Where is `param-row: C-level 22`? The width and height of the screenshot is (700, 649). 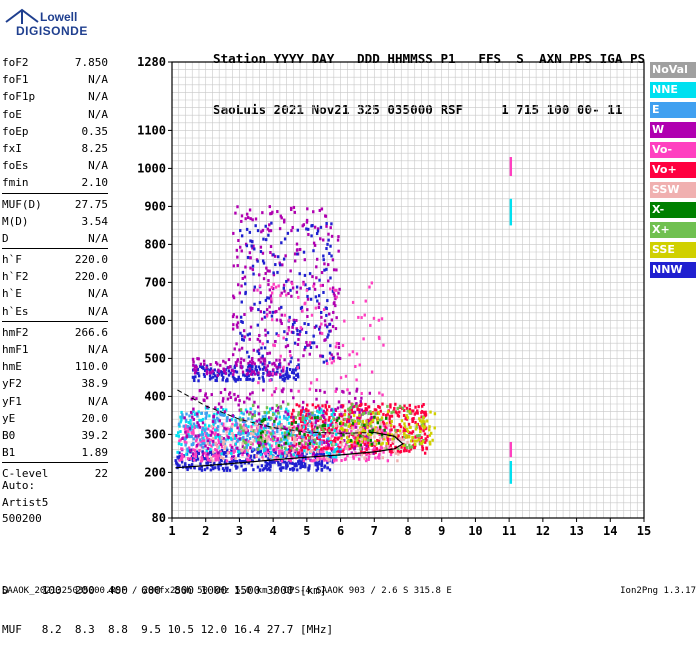
param-row: C-level 22 is located at coordinates (55, 473).